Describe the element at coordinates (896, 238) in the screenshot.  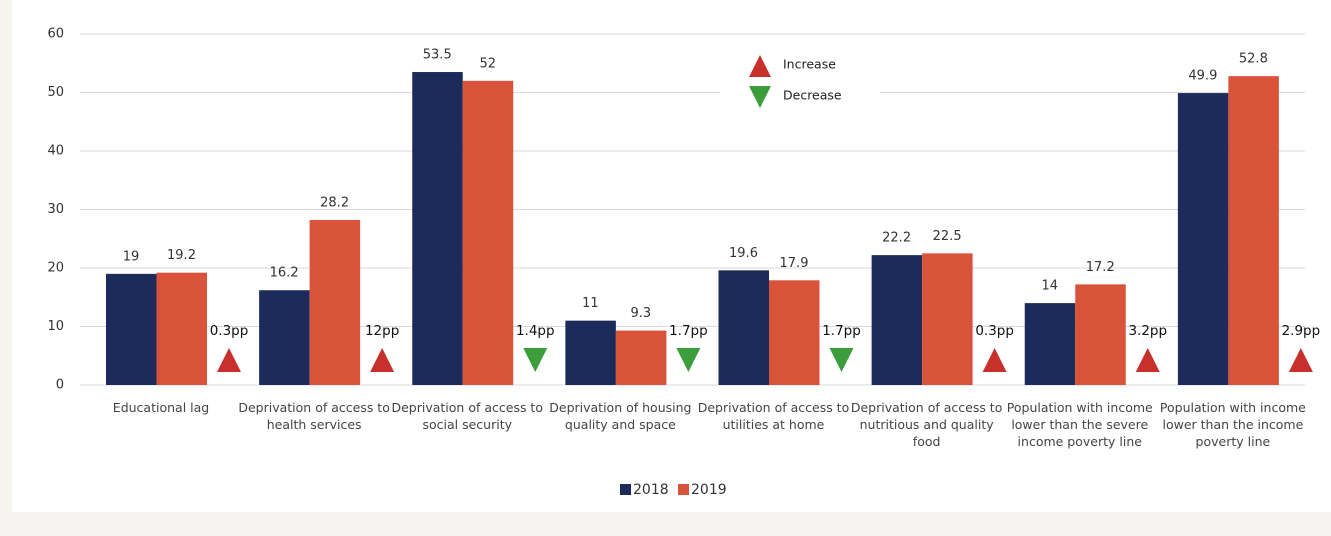
I see `value-label: 22.2` at that location.